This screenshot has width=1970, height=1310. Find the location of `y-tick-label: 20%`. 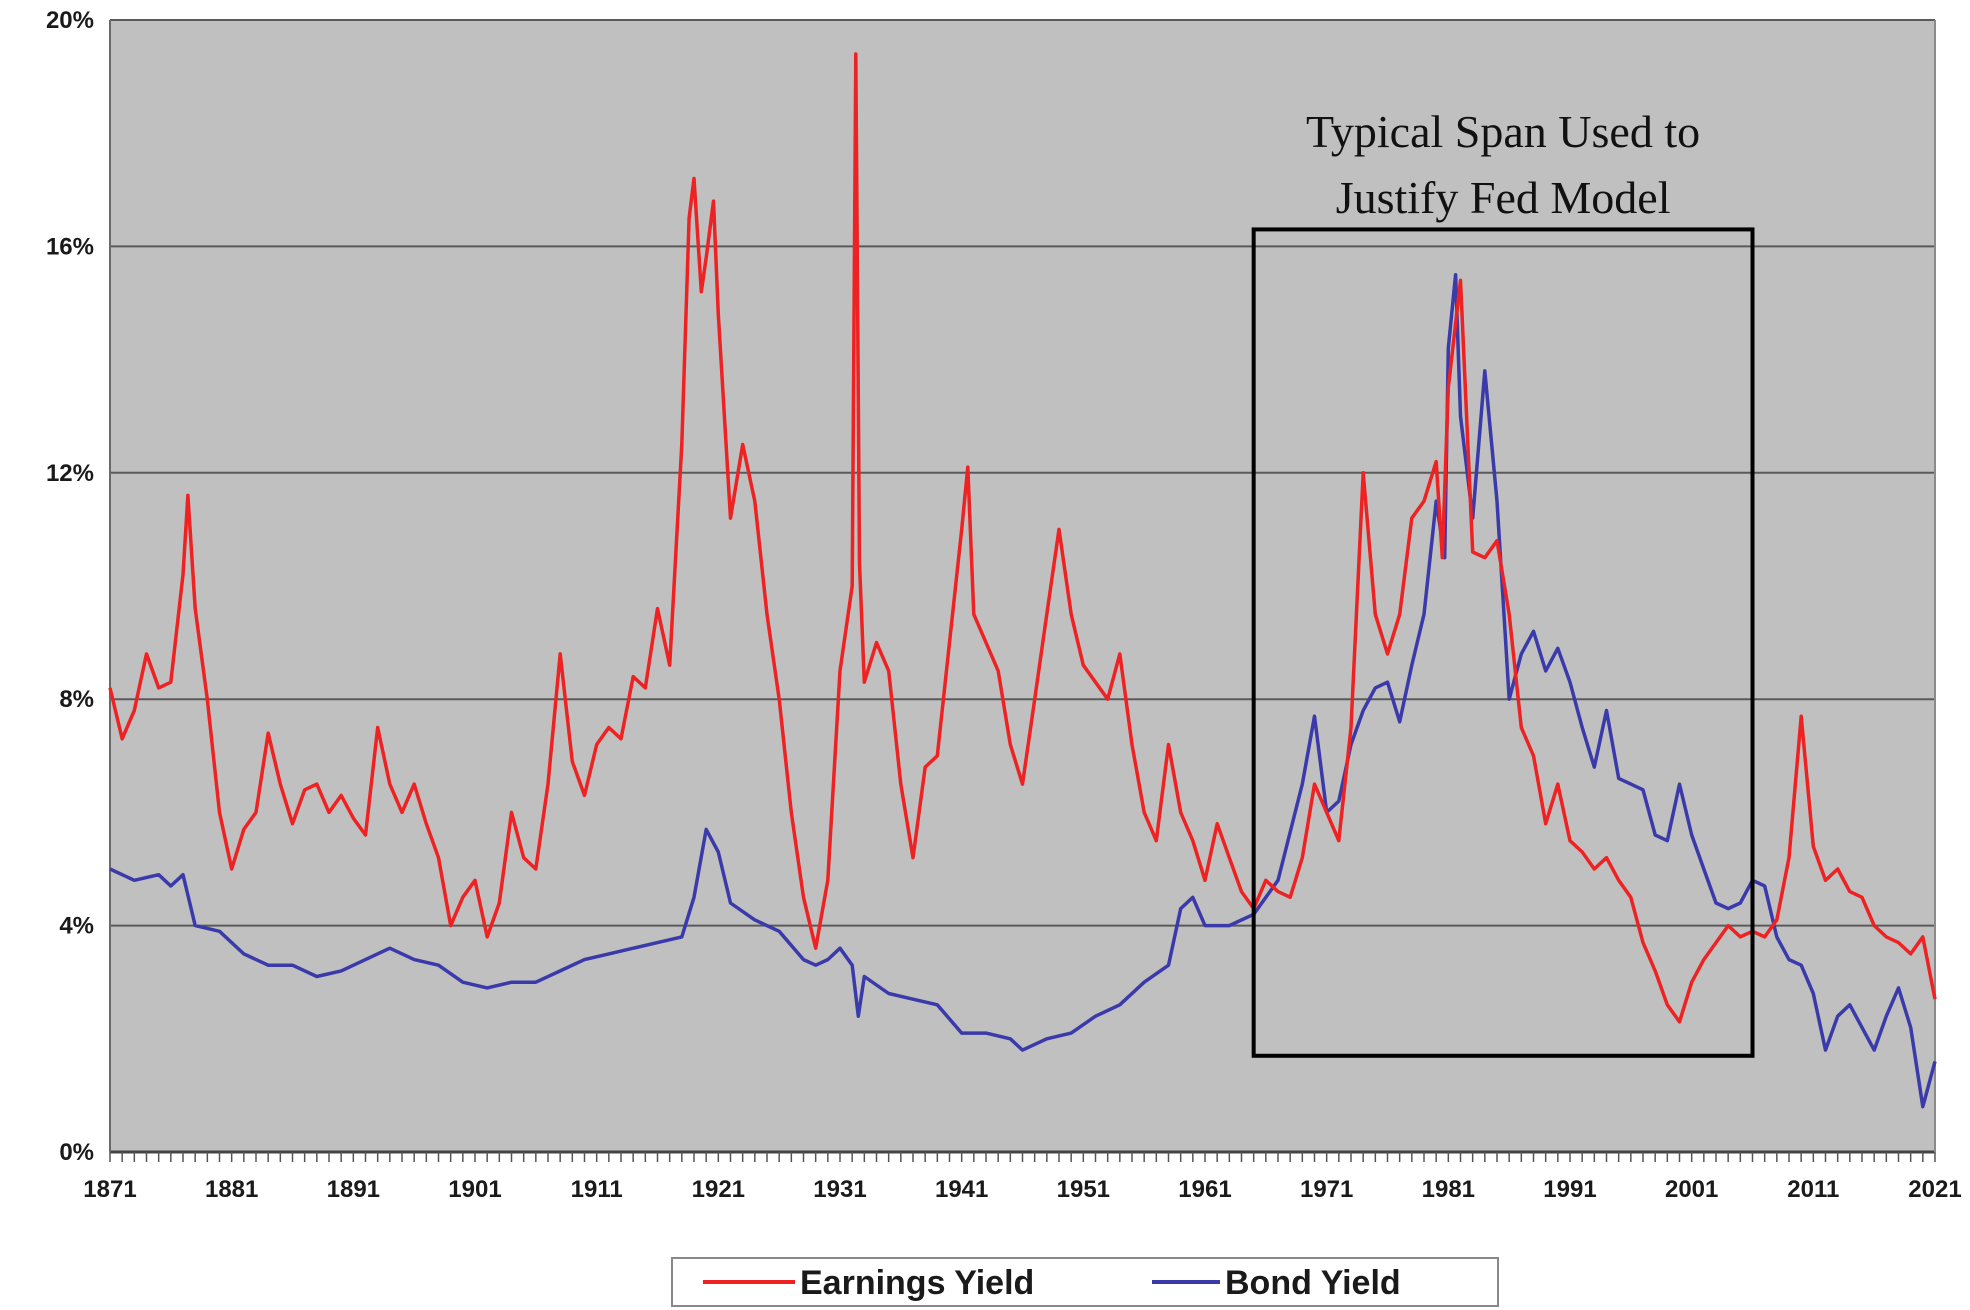

y-tick-label: 20% is located at coordinates (70, 20).